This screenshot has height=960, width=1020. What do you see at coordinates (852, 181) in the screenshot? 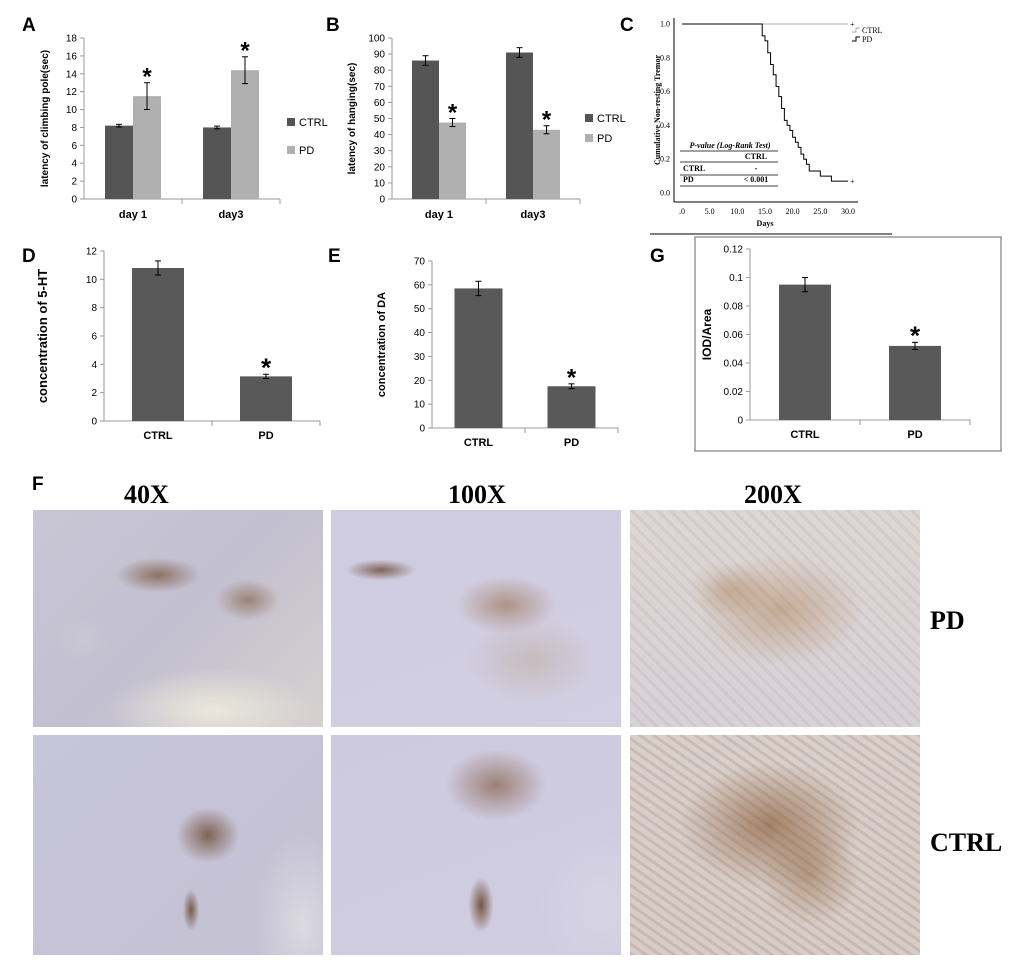
I see `censor-mark: +` at bounding box center [852, 181].